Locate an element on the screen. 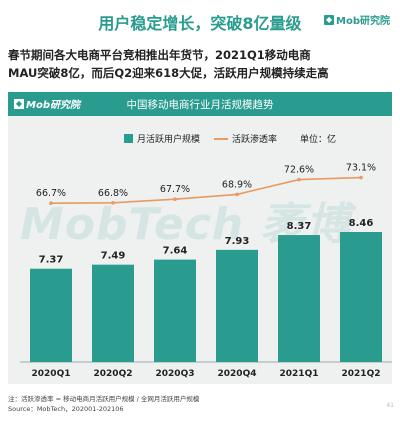 This screenshot has width=400, height=421. chart-header: ◆ Mob研究院 中国移动电商行业月活规模趋势 is located at coordinates (200, 104).